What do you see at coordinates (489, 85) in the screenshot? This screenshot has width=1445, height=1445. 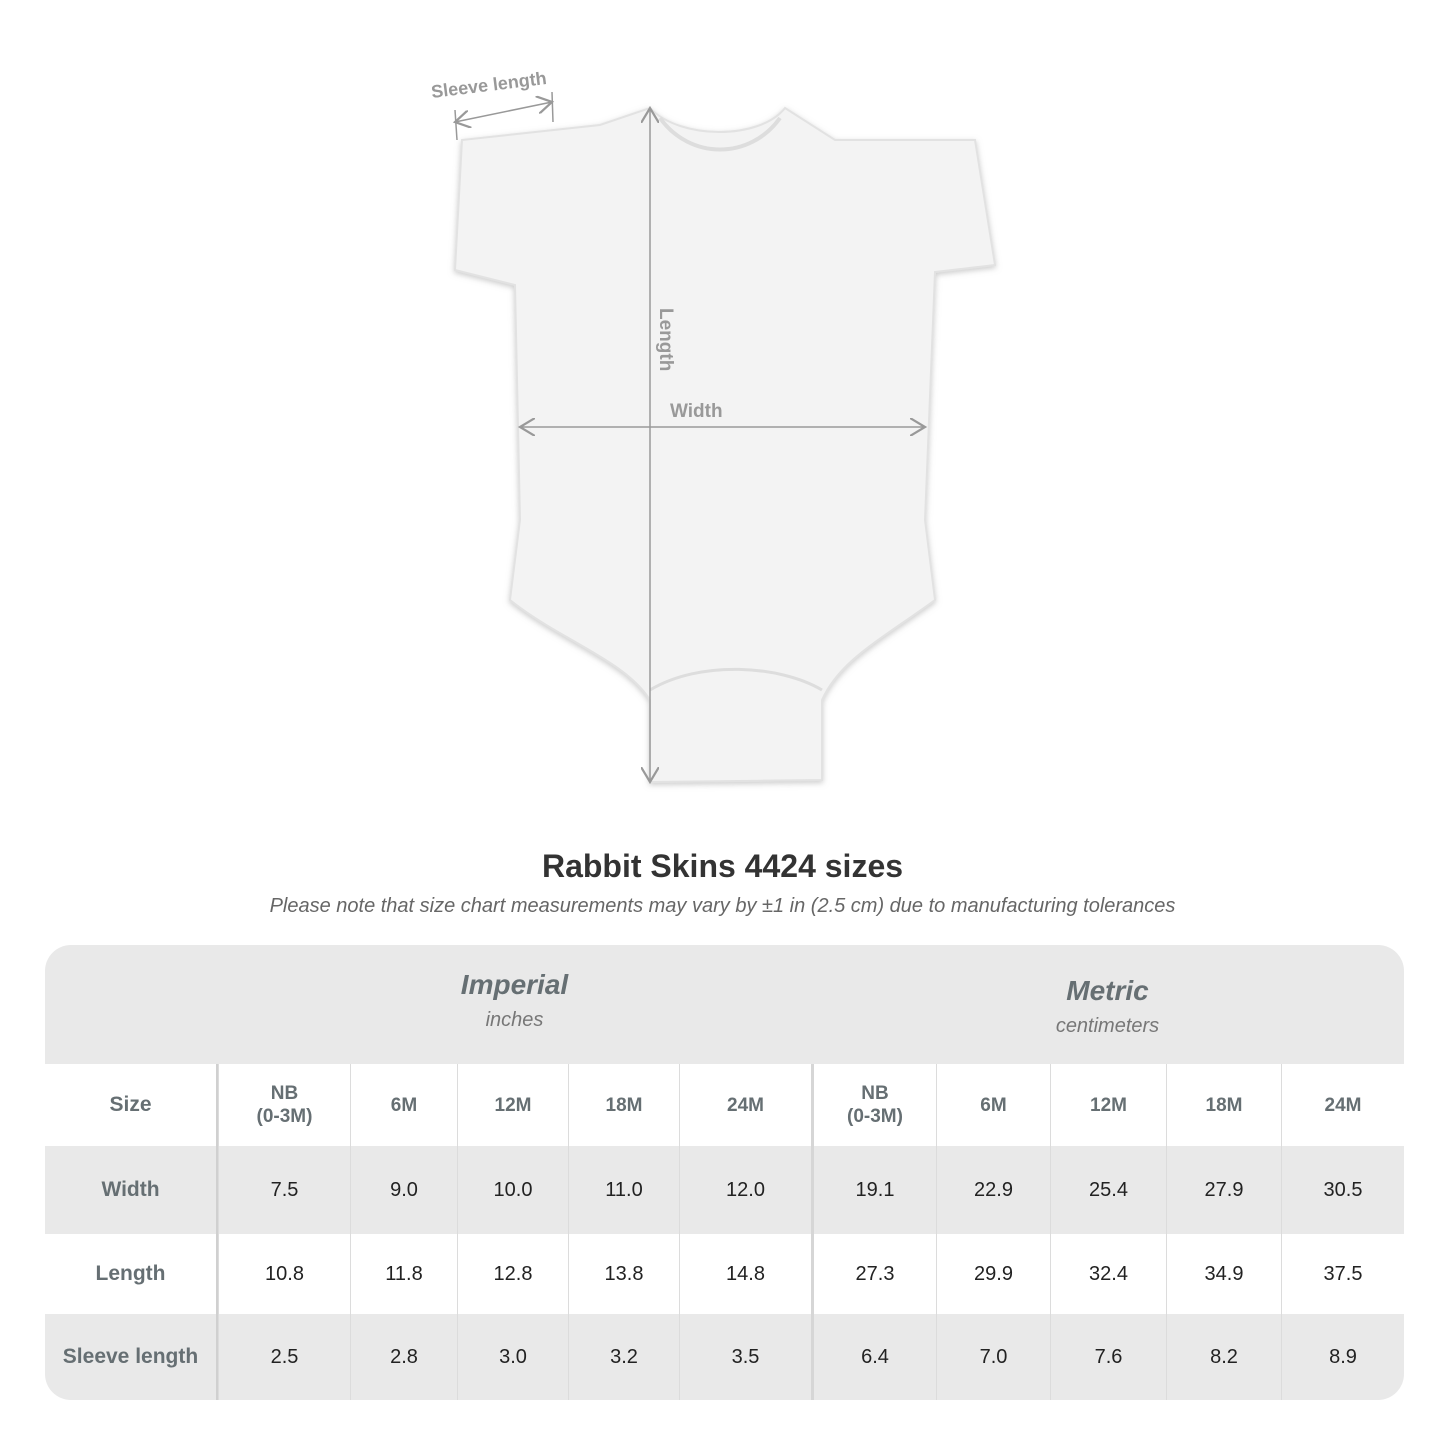 I see `sleeve-length-label: Sleeve length` at bounding box center [489, 85].